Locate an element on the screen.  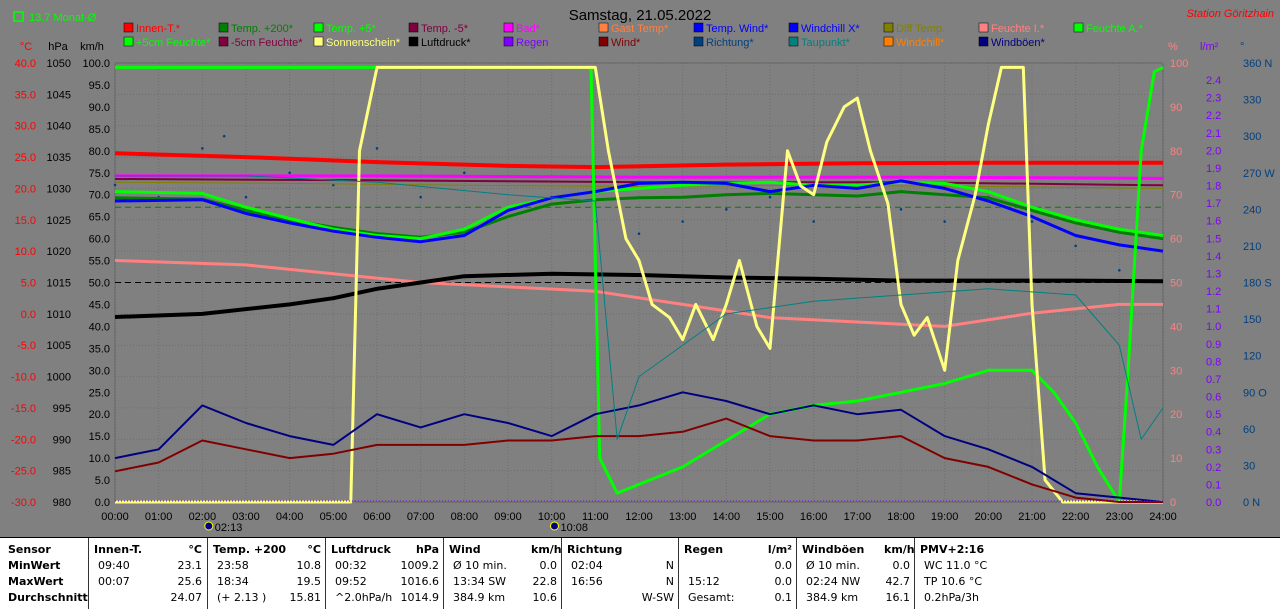
pct-tick-label: 70 is located at coordinates (1176, 196).